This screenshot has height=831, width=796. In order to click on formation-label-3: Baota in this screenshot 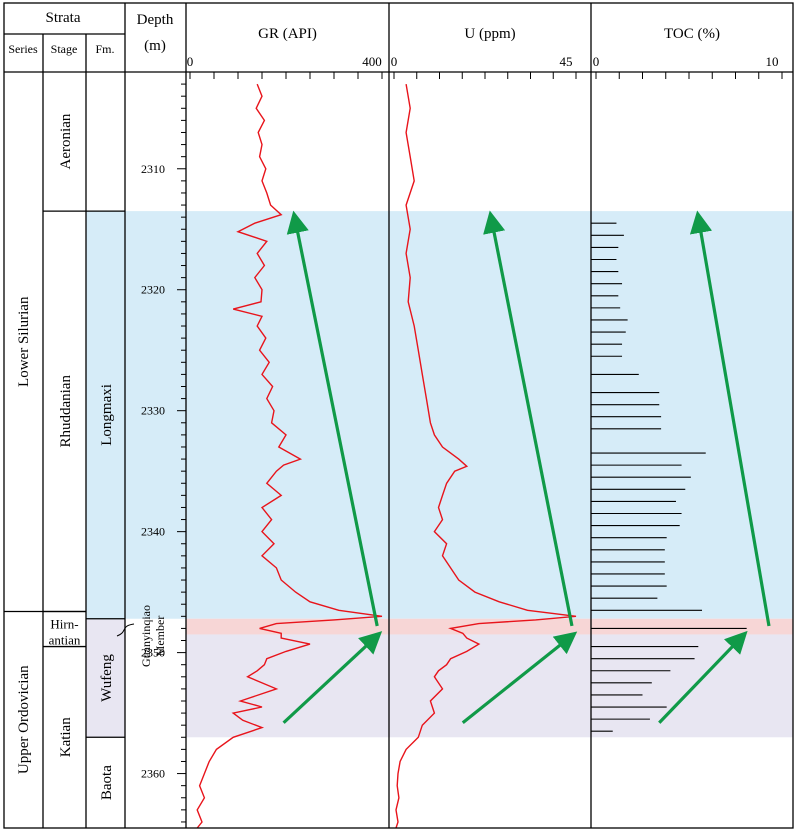, I will do `click(107, 782)`.